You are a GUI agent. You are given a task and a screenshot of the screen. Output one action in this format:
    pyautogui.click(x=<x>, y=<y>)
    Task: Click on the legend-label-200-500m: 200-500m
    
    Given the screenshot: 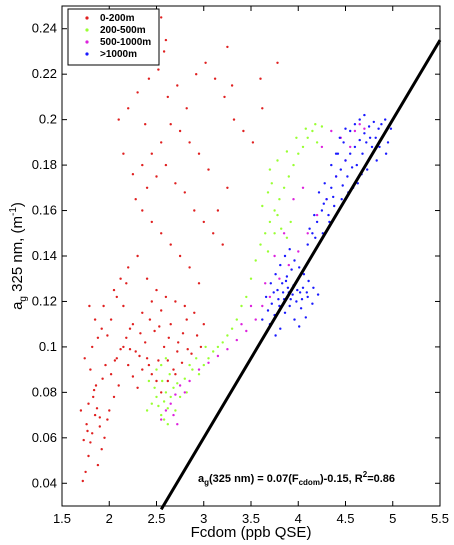 What is the action you would take?
    pyautogui.click(x=123, y=30)
    